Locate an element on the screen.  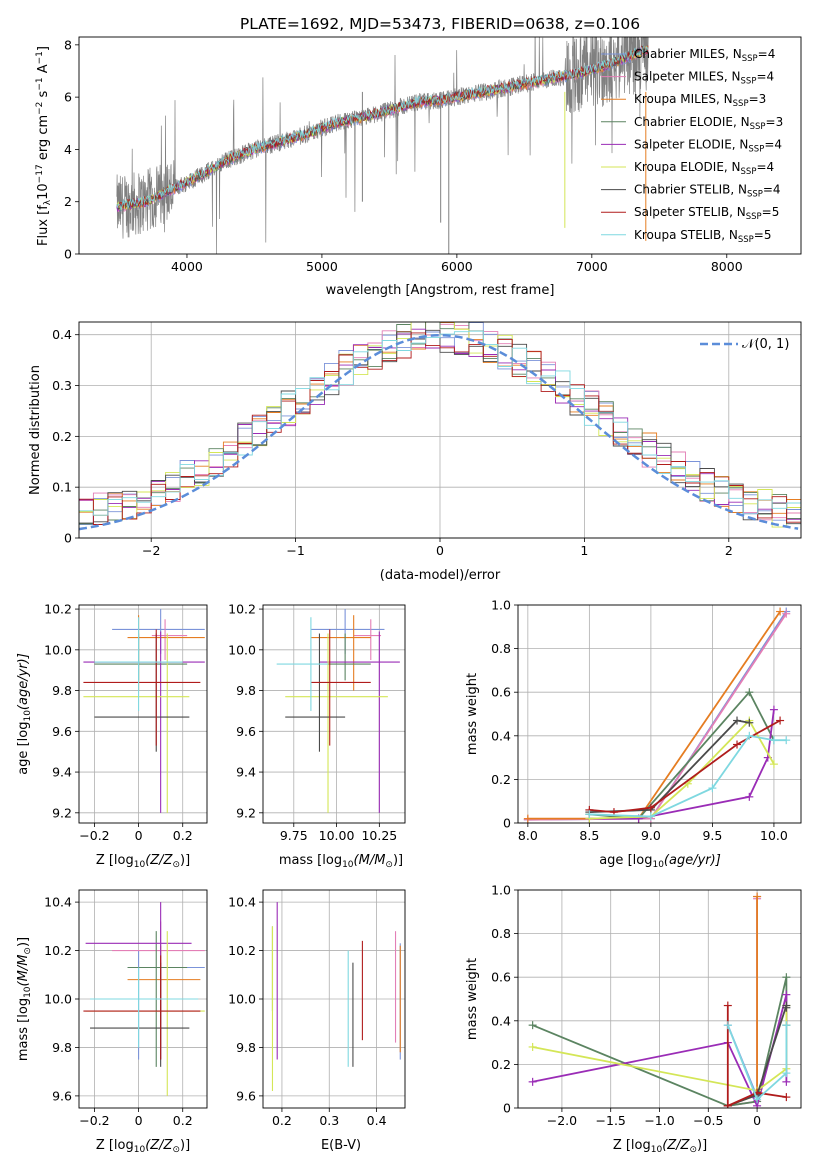
axis-label: mass [log10(M/M⊙)] is located at coordinates (341, 861).